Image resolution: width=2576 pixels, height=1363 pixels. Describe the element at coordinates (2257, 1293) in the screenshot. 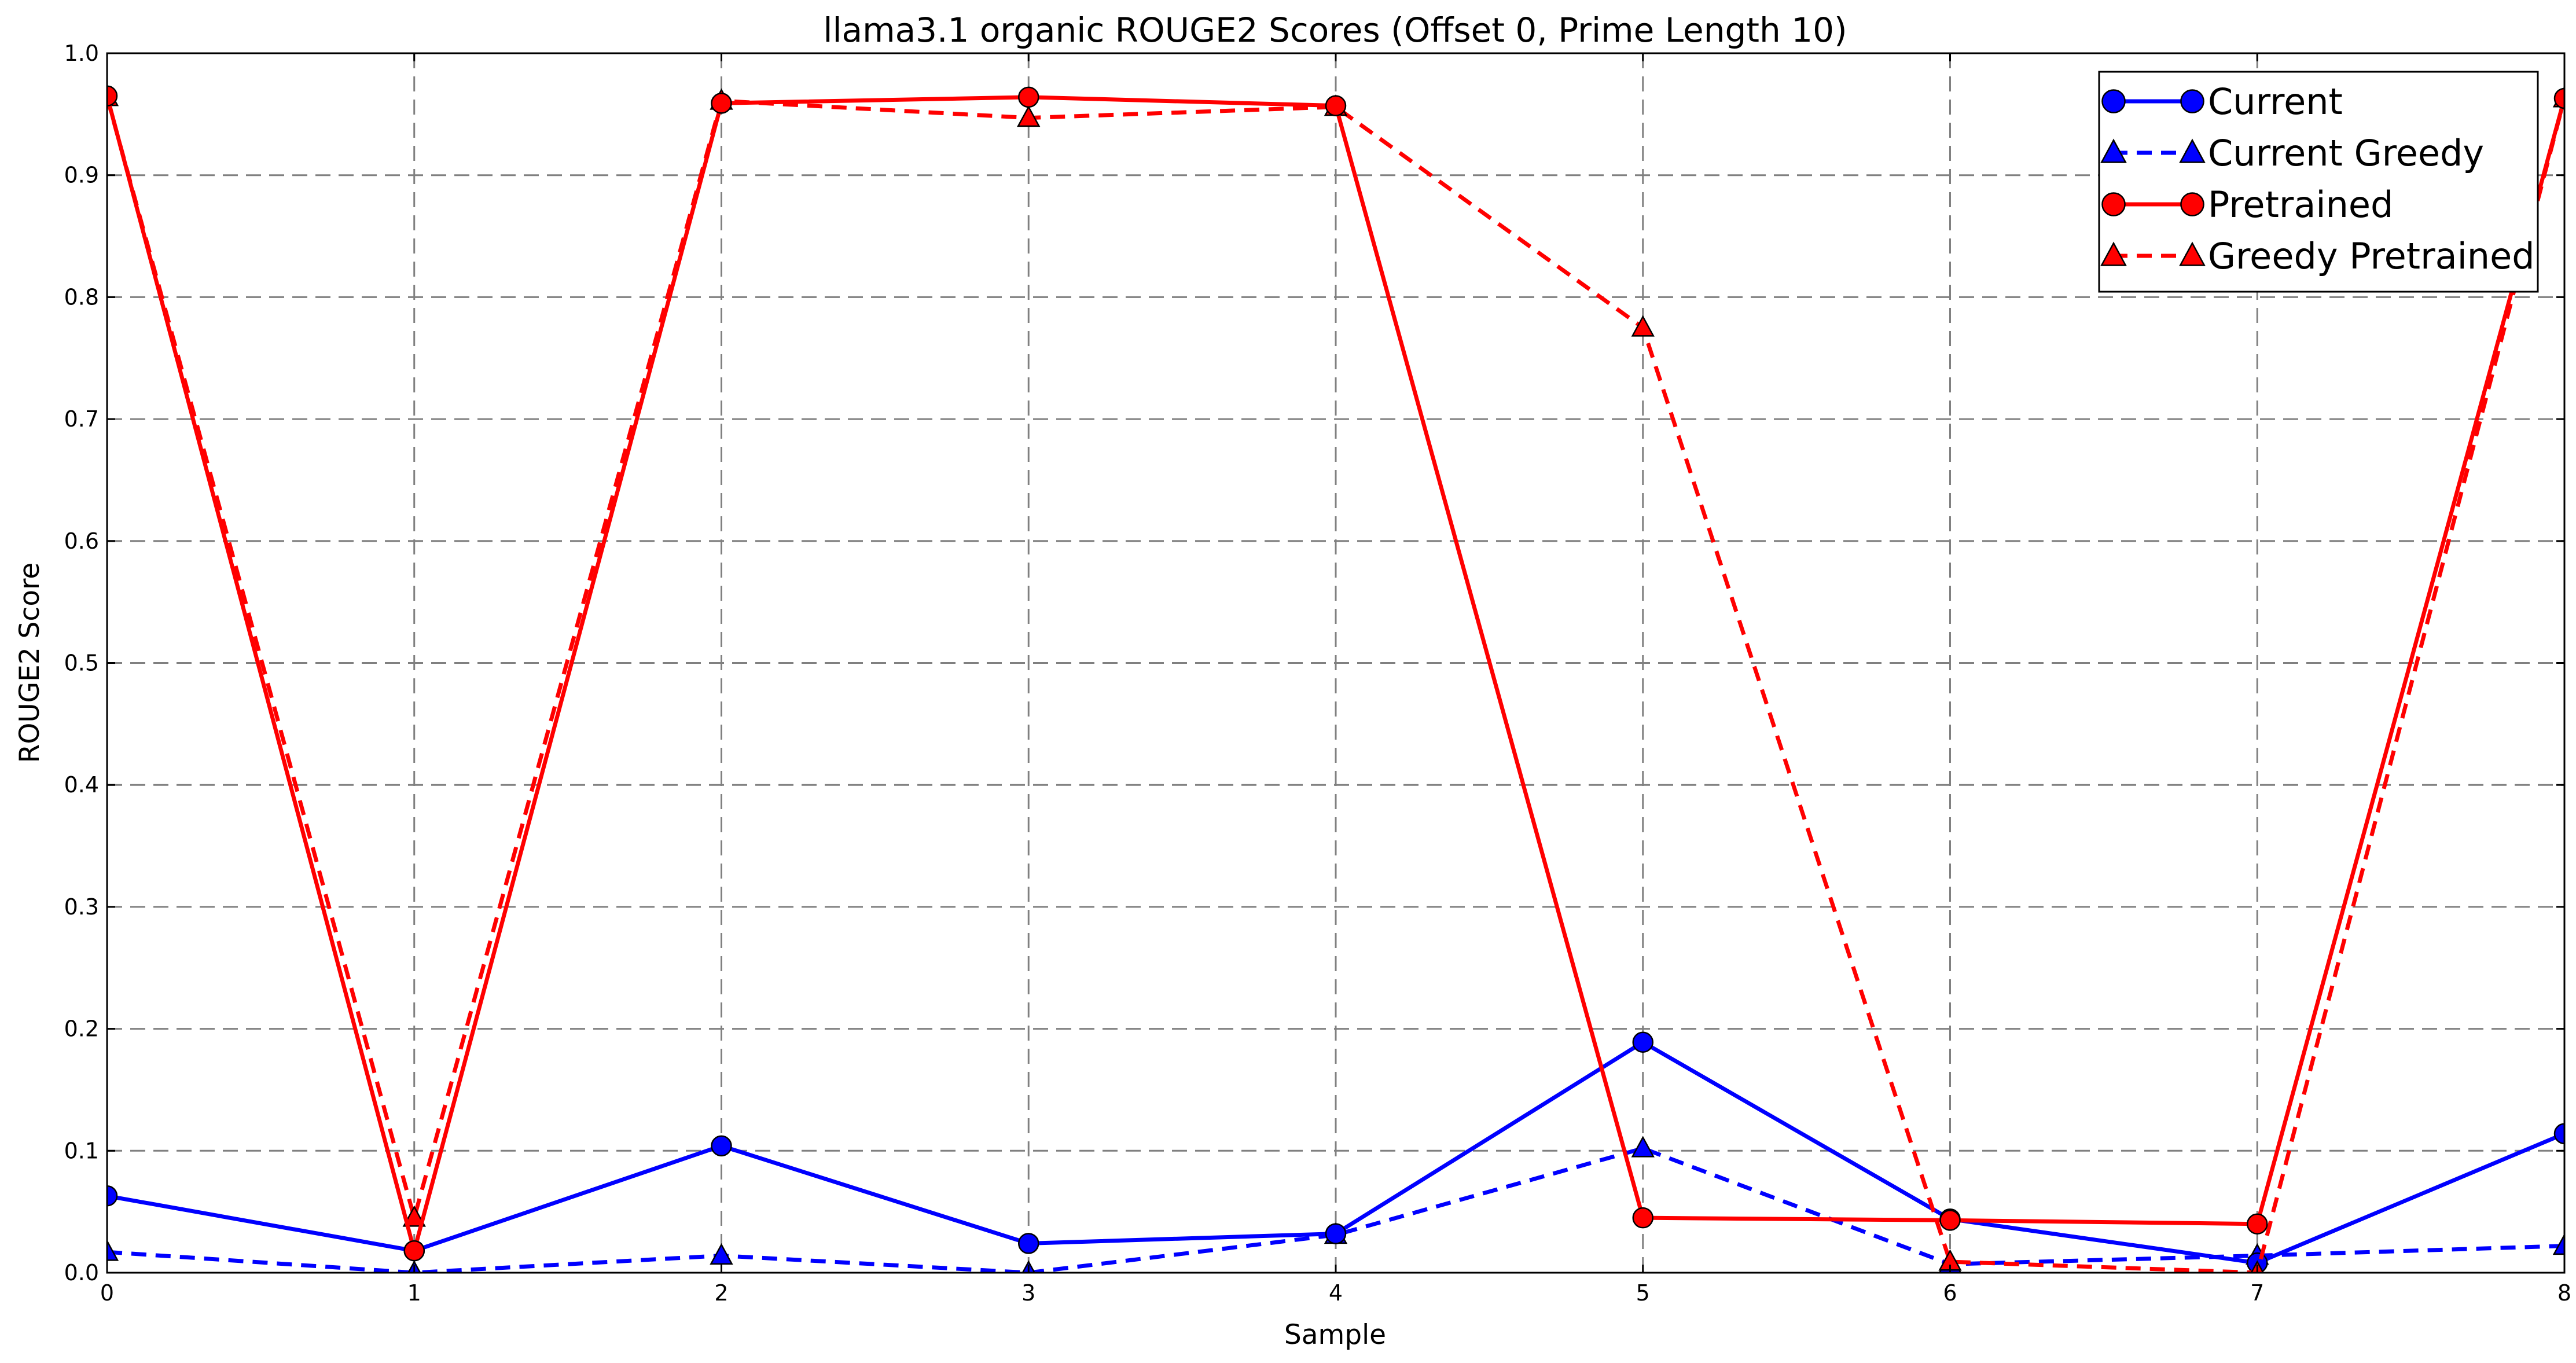

I see `x-tick-label: 7` at that location.